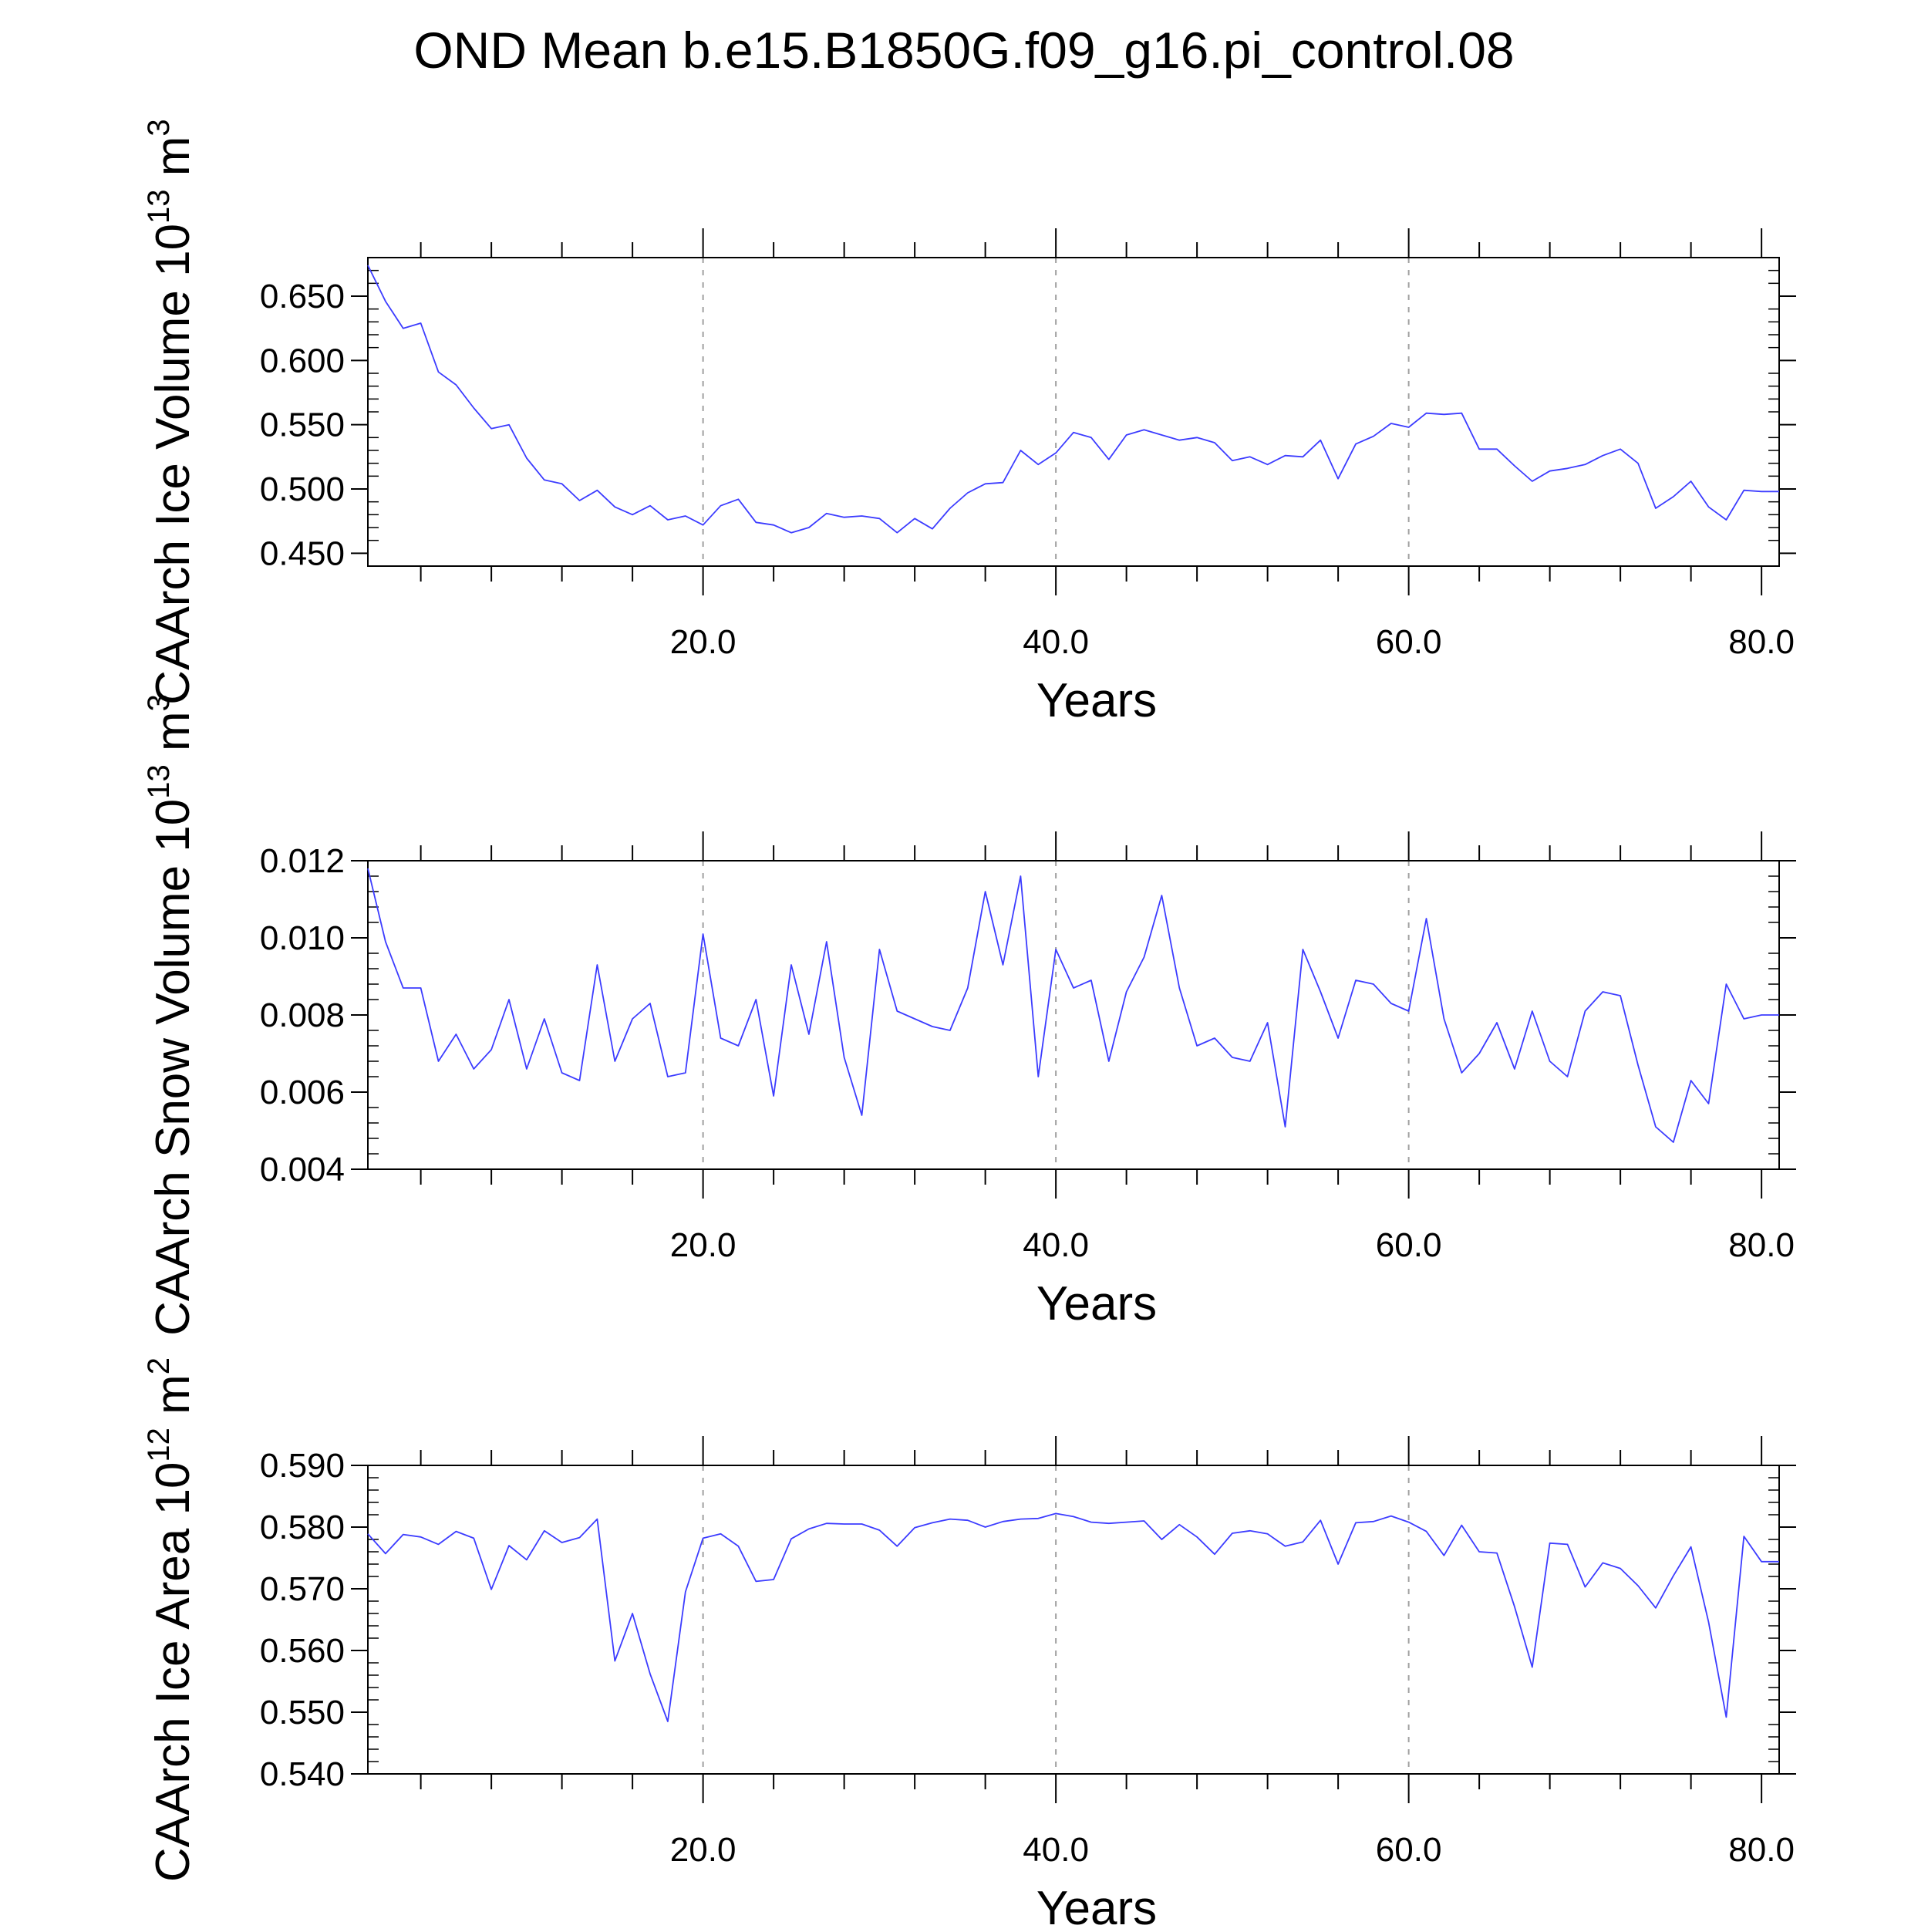 This screenshot has height=1932, width=1928. What do you see at coordinates (302, 296) in the screenshot?
I see `y-tick-label: 0.650` at bounding box center [302, 296].